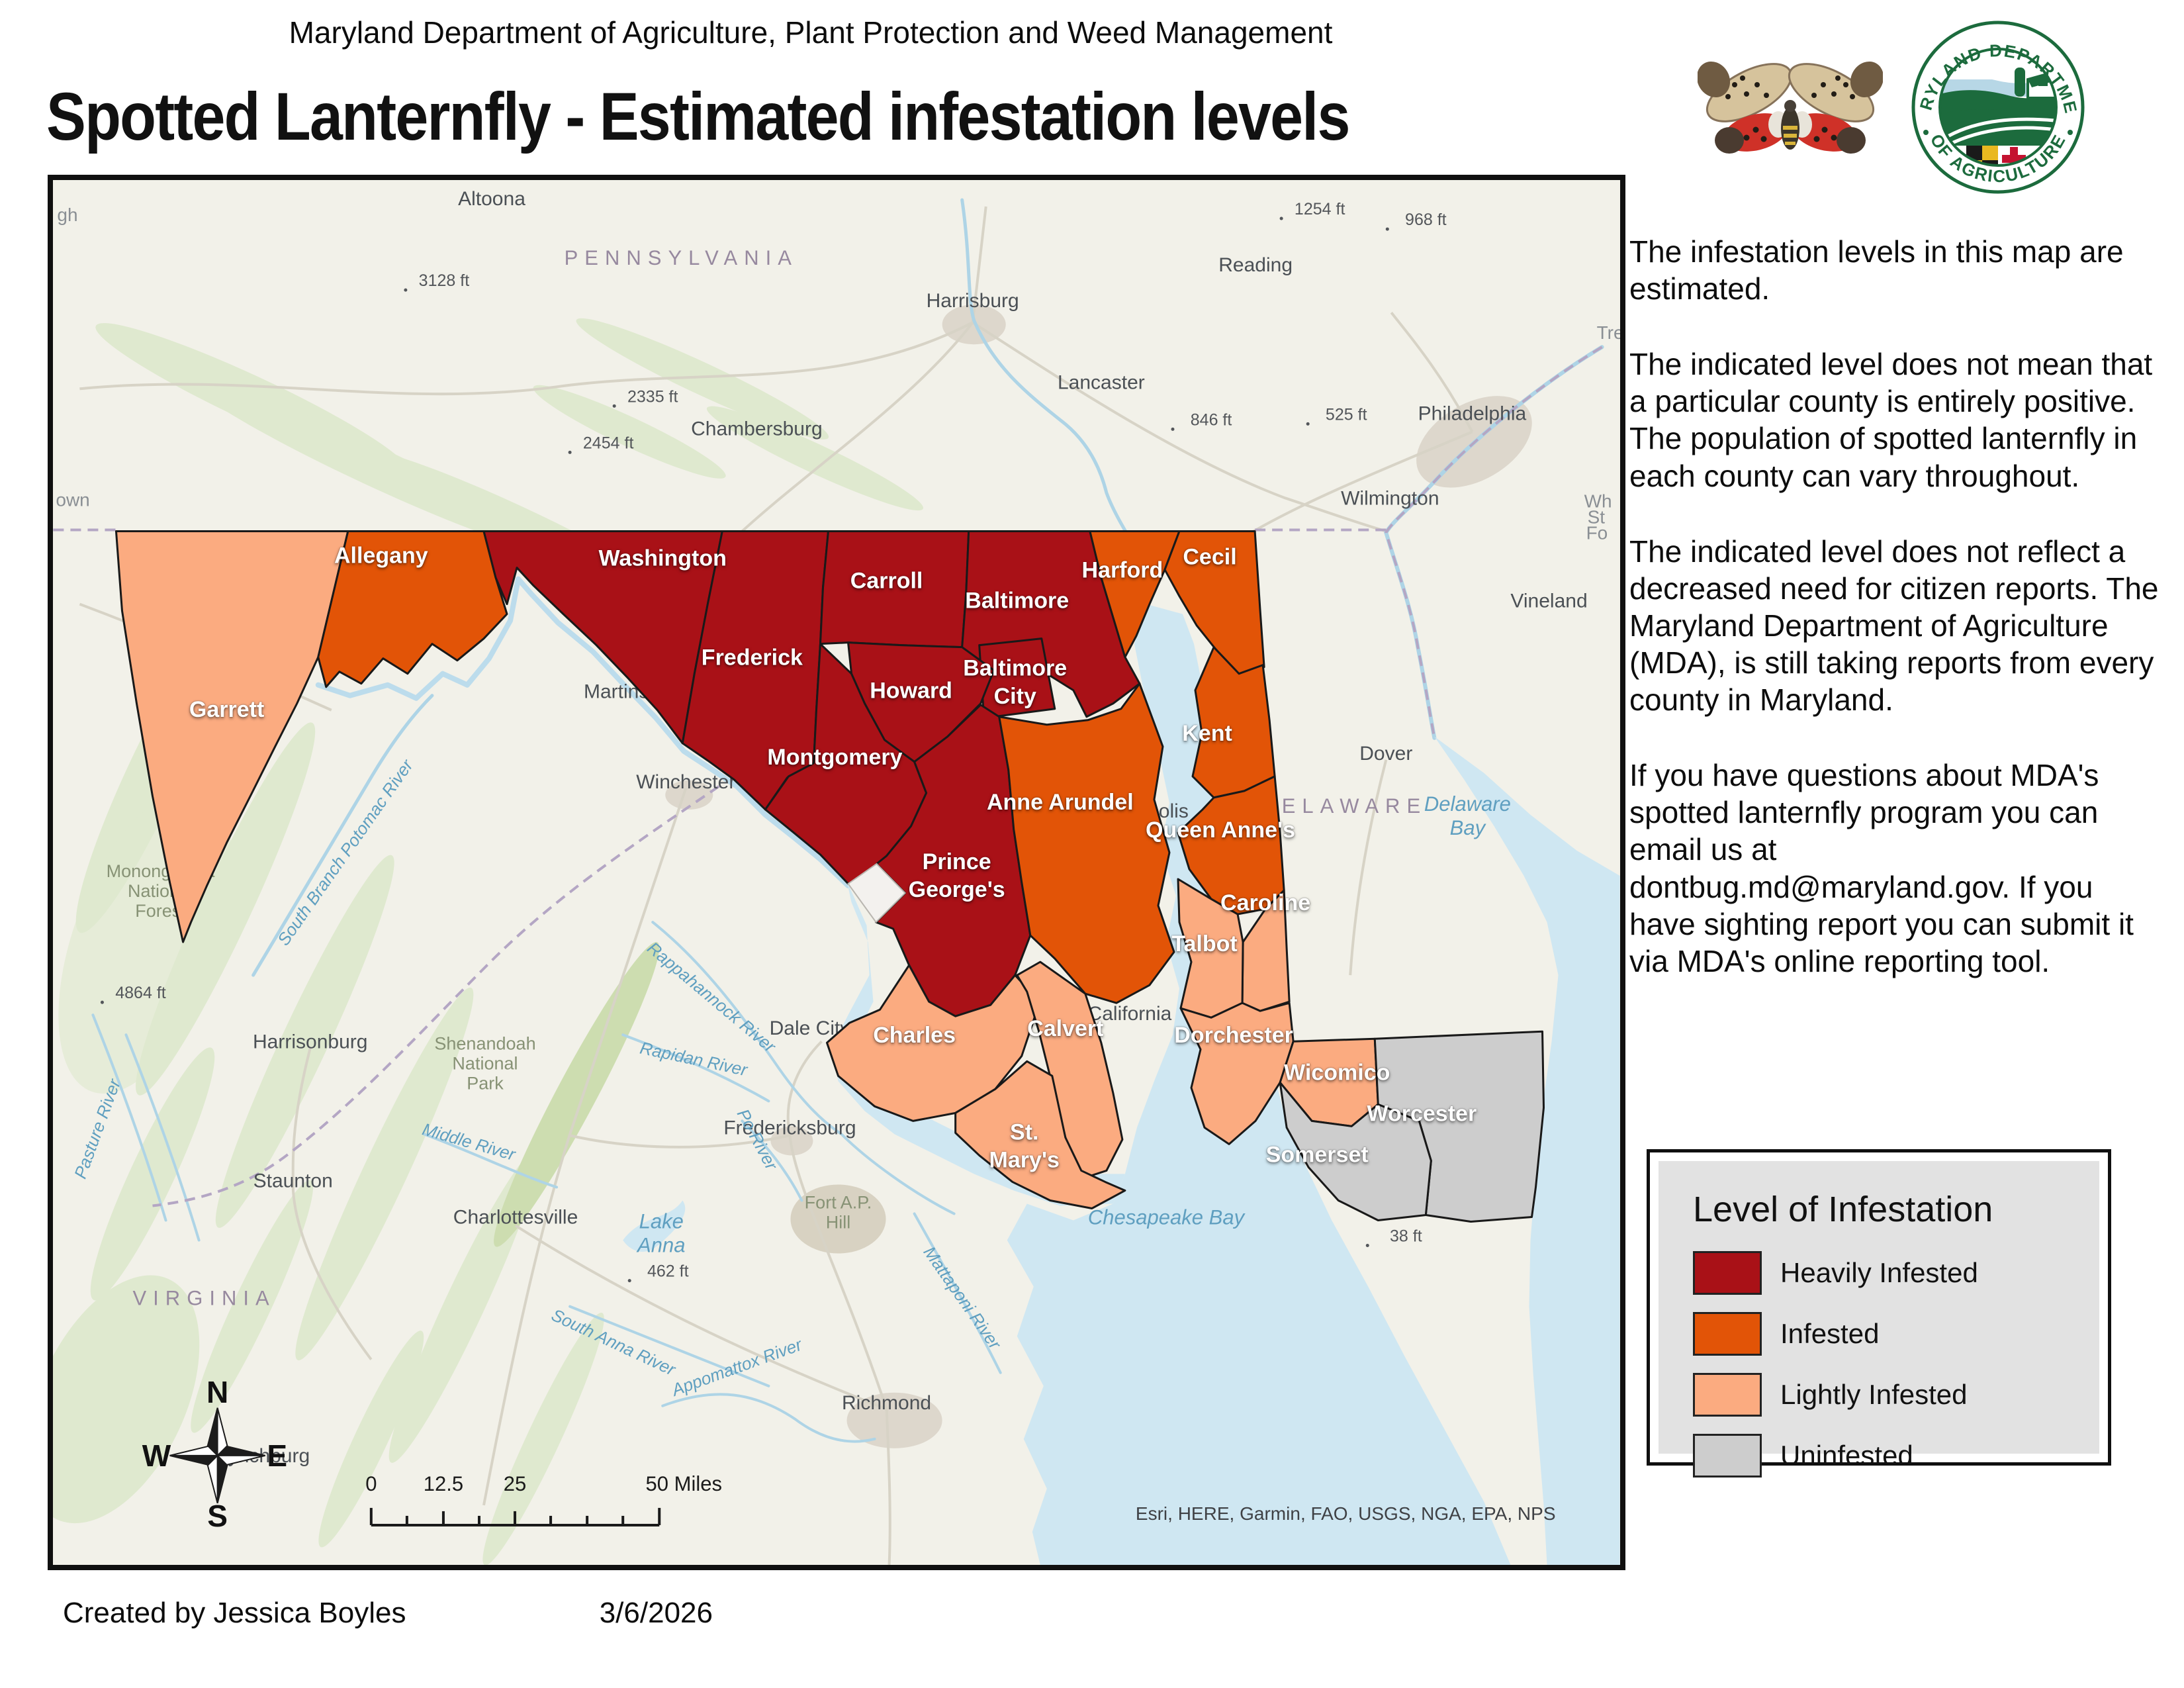  I want to click on mda-logo: MARYLAND DEPARTMENT OF AGRICULTURE, so click(1994, 99).